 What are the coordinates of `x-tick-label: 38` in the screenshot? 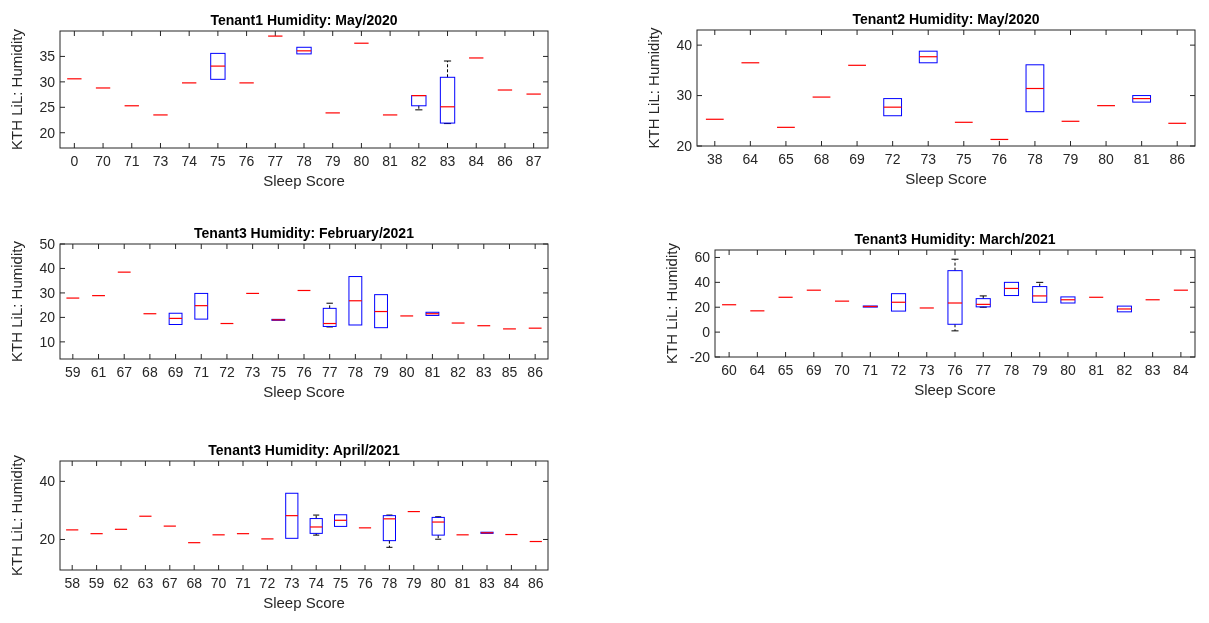 It's located at (715, 159).